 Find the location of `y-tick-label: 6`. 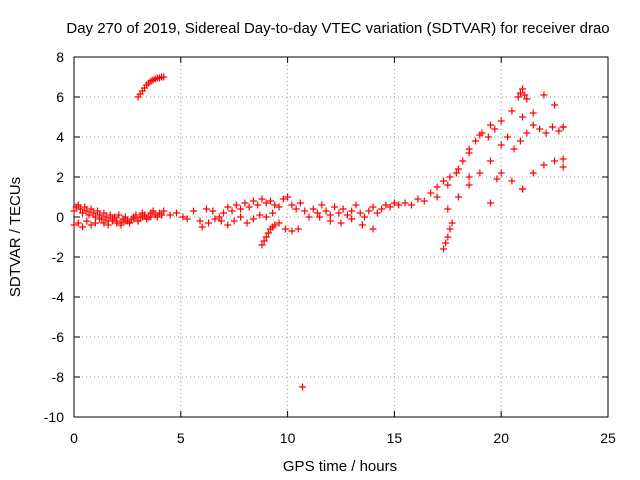

y-tick-label: 6 is located at coordinates (60, 97).